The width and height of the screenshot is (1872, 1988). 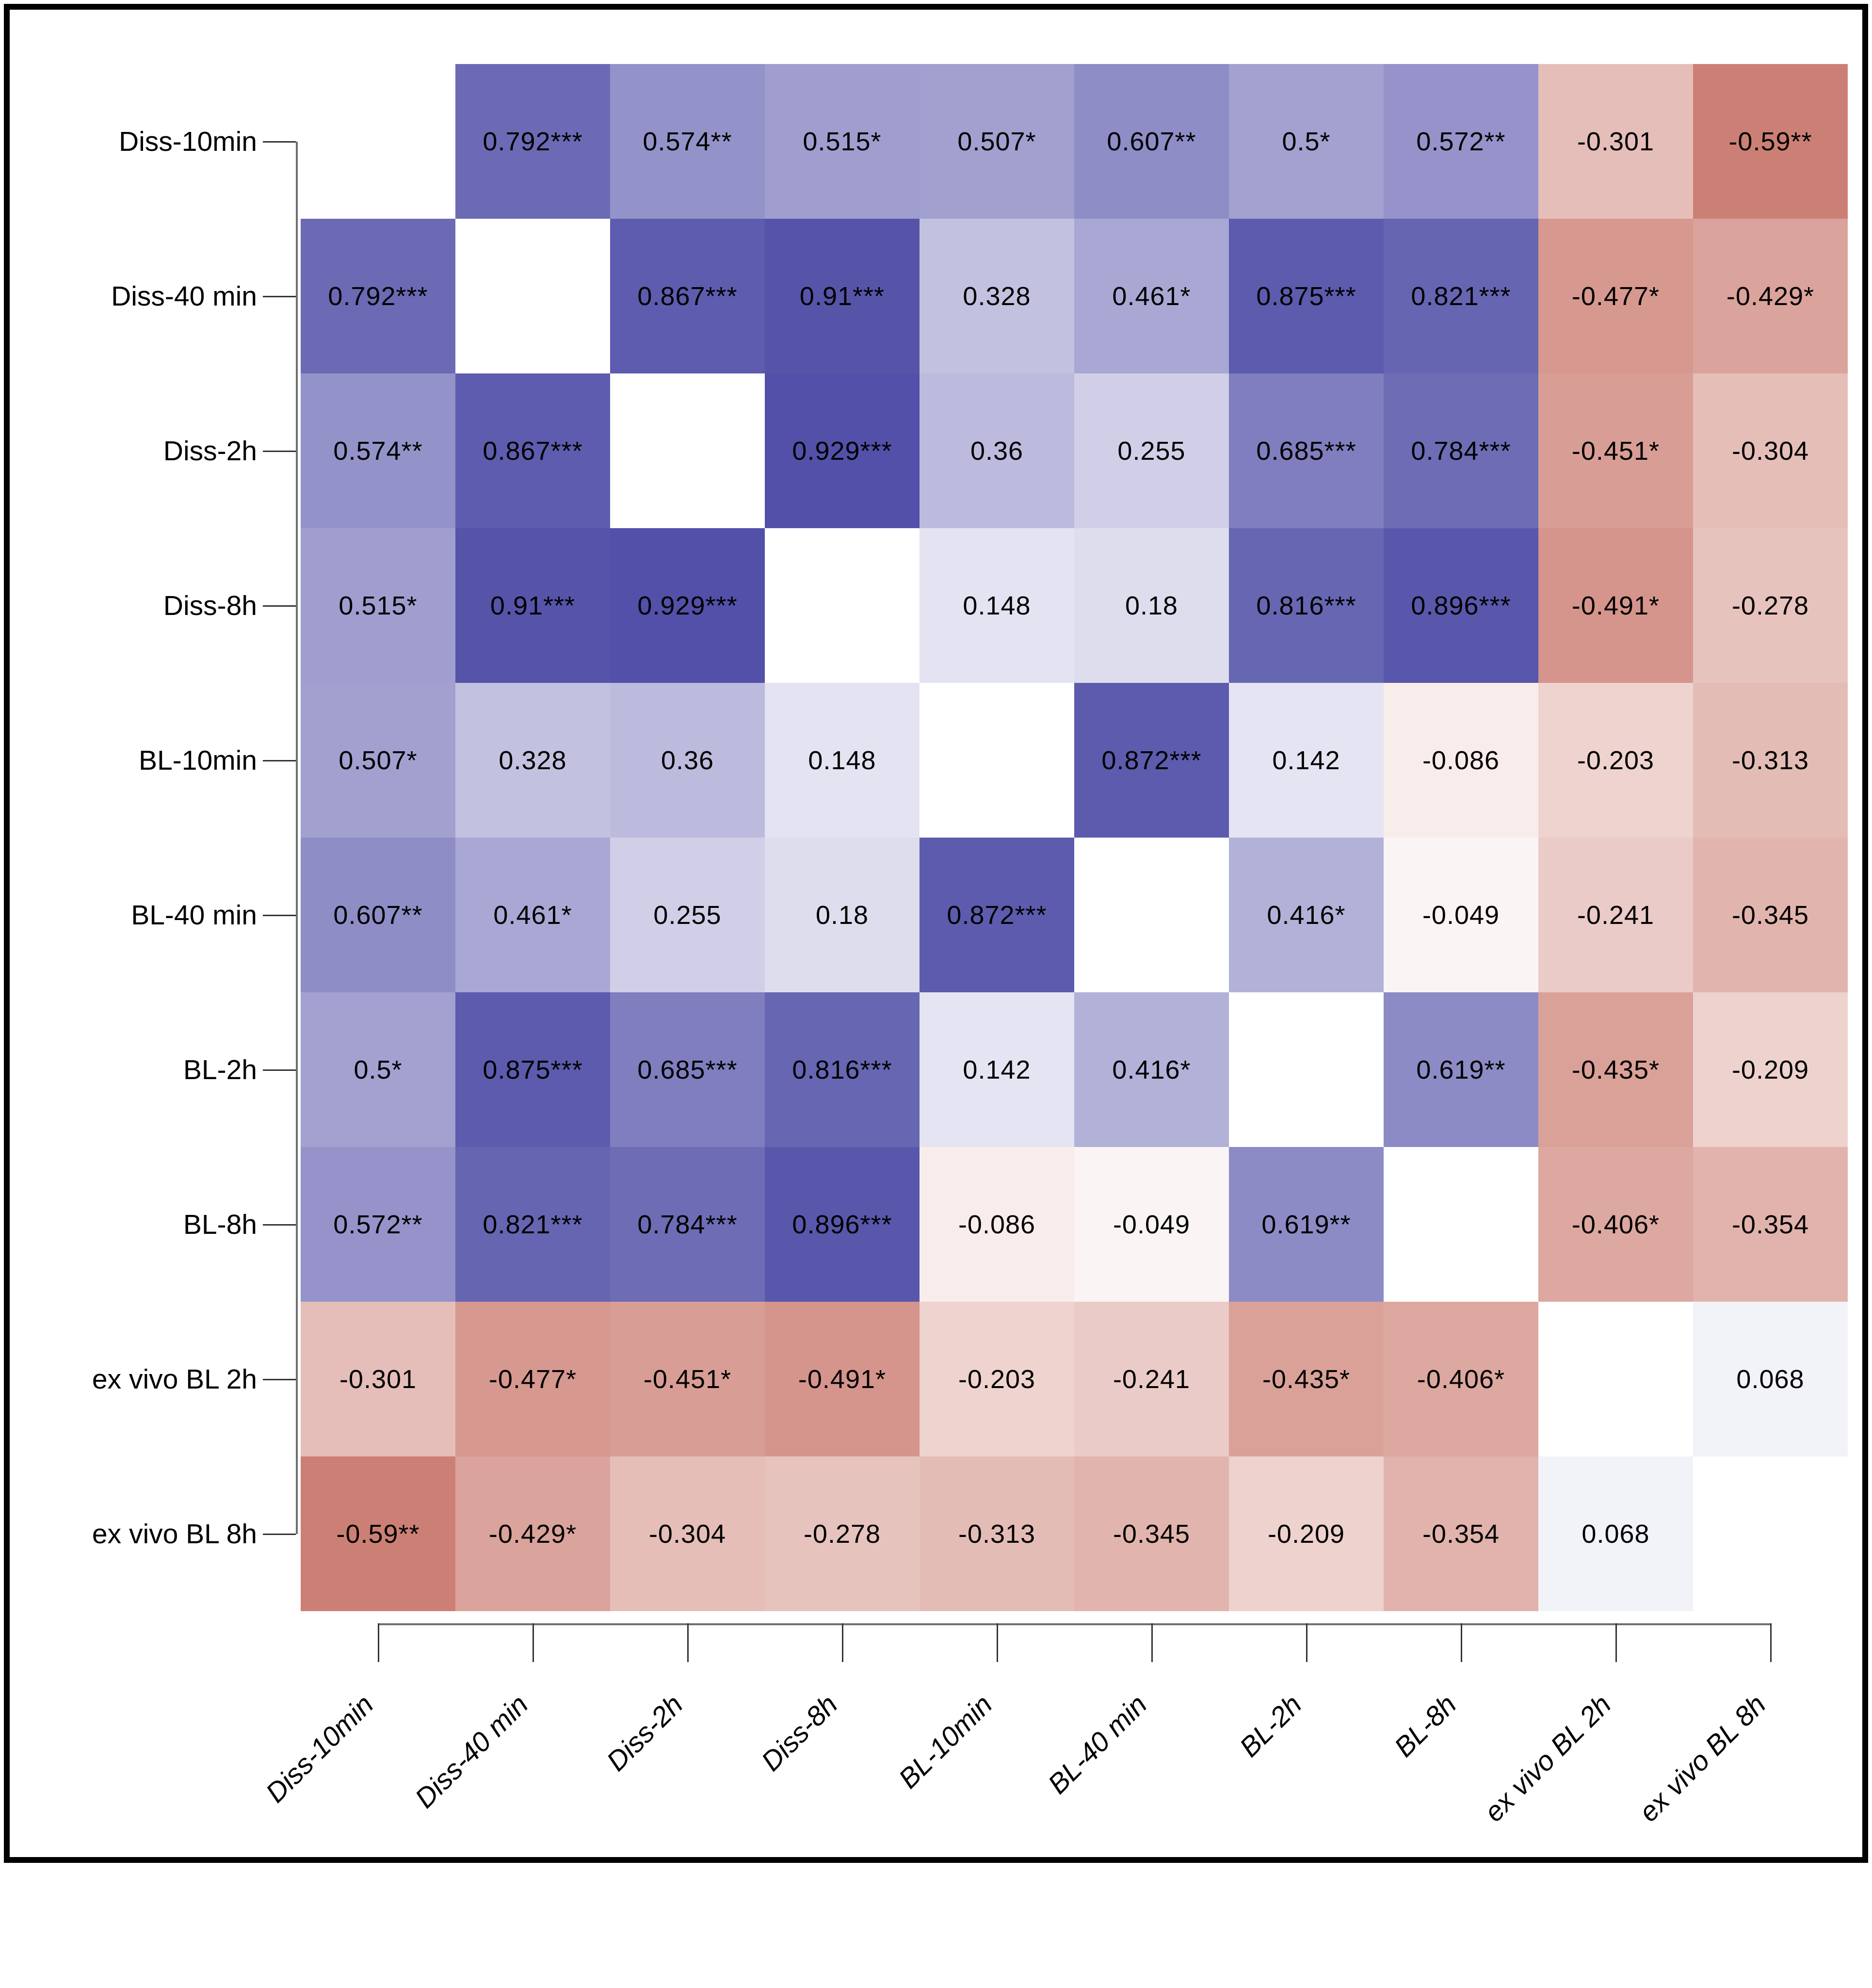 What do you see at coordinates (687, 760) in the screenshot?
I see `matrix-cell: 0.36` at bounding box center [687, 760].